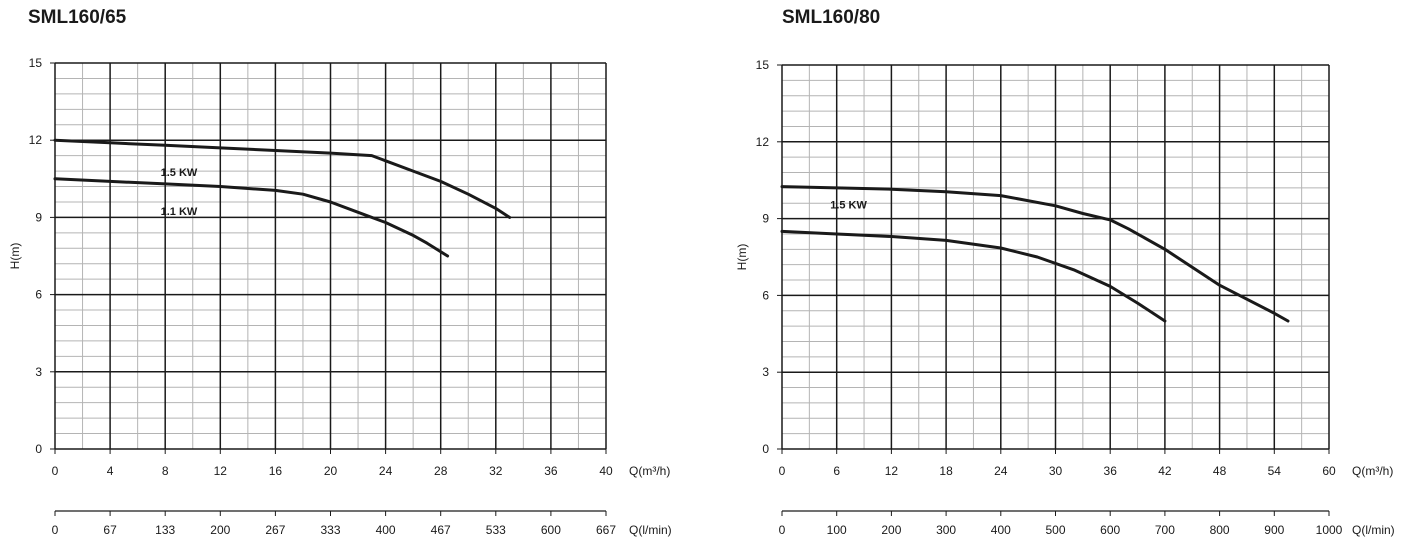 This screenshot has width=1417, height=543. I want to click on chart-title: SML160/80, so click(831, 17).